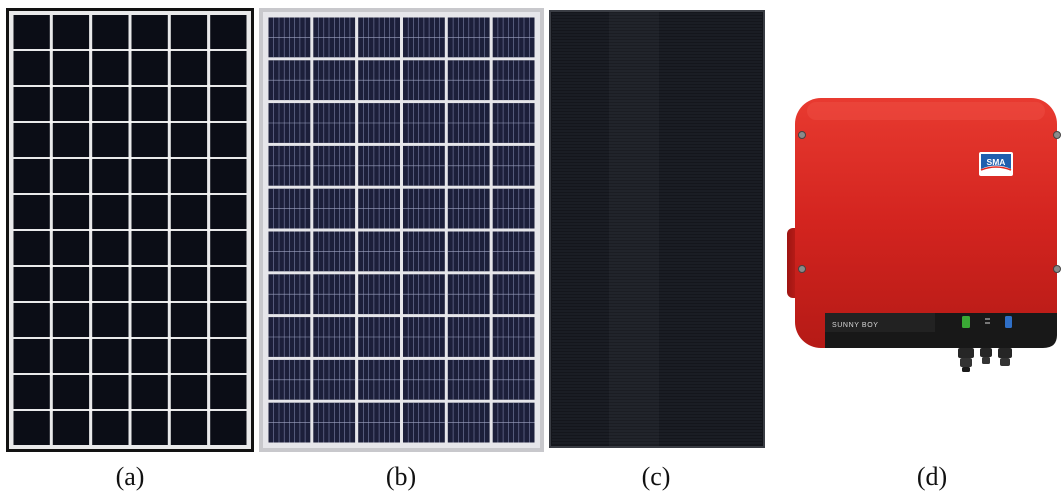 This screenshot has height=497, width=1064. What do you see at coordinates (130, 476) in the screenshot?
I see `caption-a: (a)` at bounding box center [130, 476].